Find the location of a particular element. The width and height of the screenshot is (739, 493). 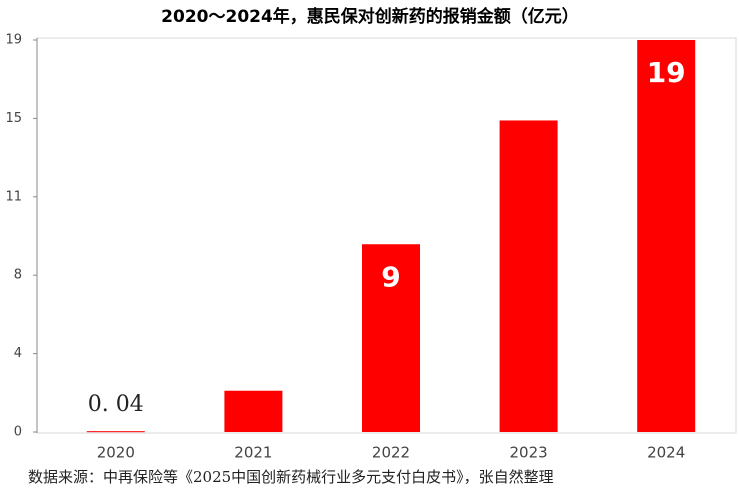

y-tick-label: 4 is located at coordinates (18, 353).